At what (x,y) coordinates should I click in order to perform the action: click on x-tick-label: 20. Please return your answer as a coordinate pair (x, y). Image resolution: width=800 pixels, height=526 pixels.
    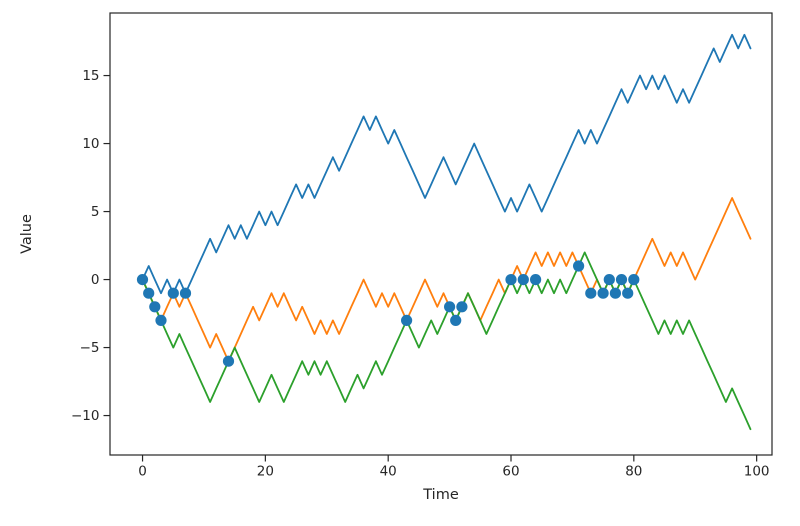
    Looking at the image, I should click on (265, 472).